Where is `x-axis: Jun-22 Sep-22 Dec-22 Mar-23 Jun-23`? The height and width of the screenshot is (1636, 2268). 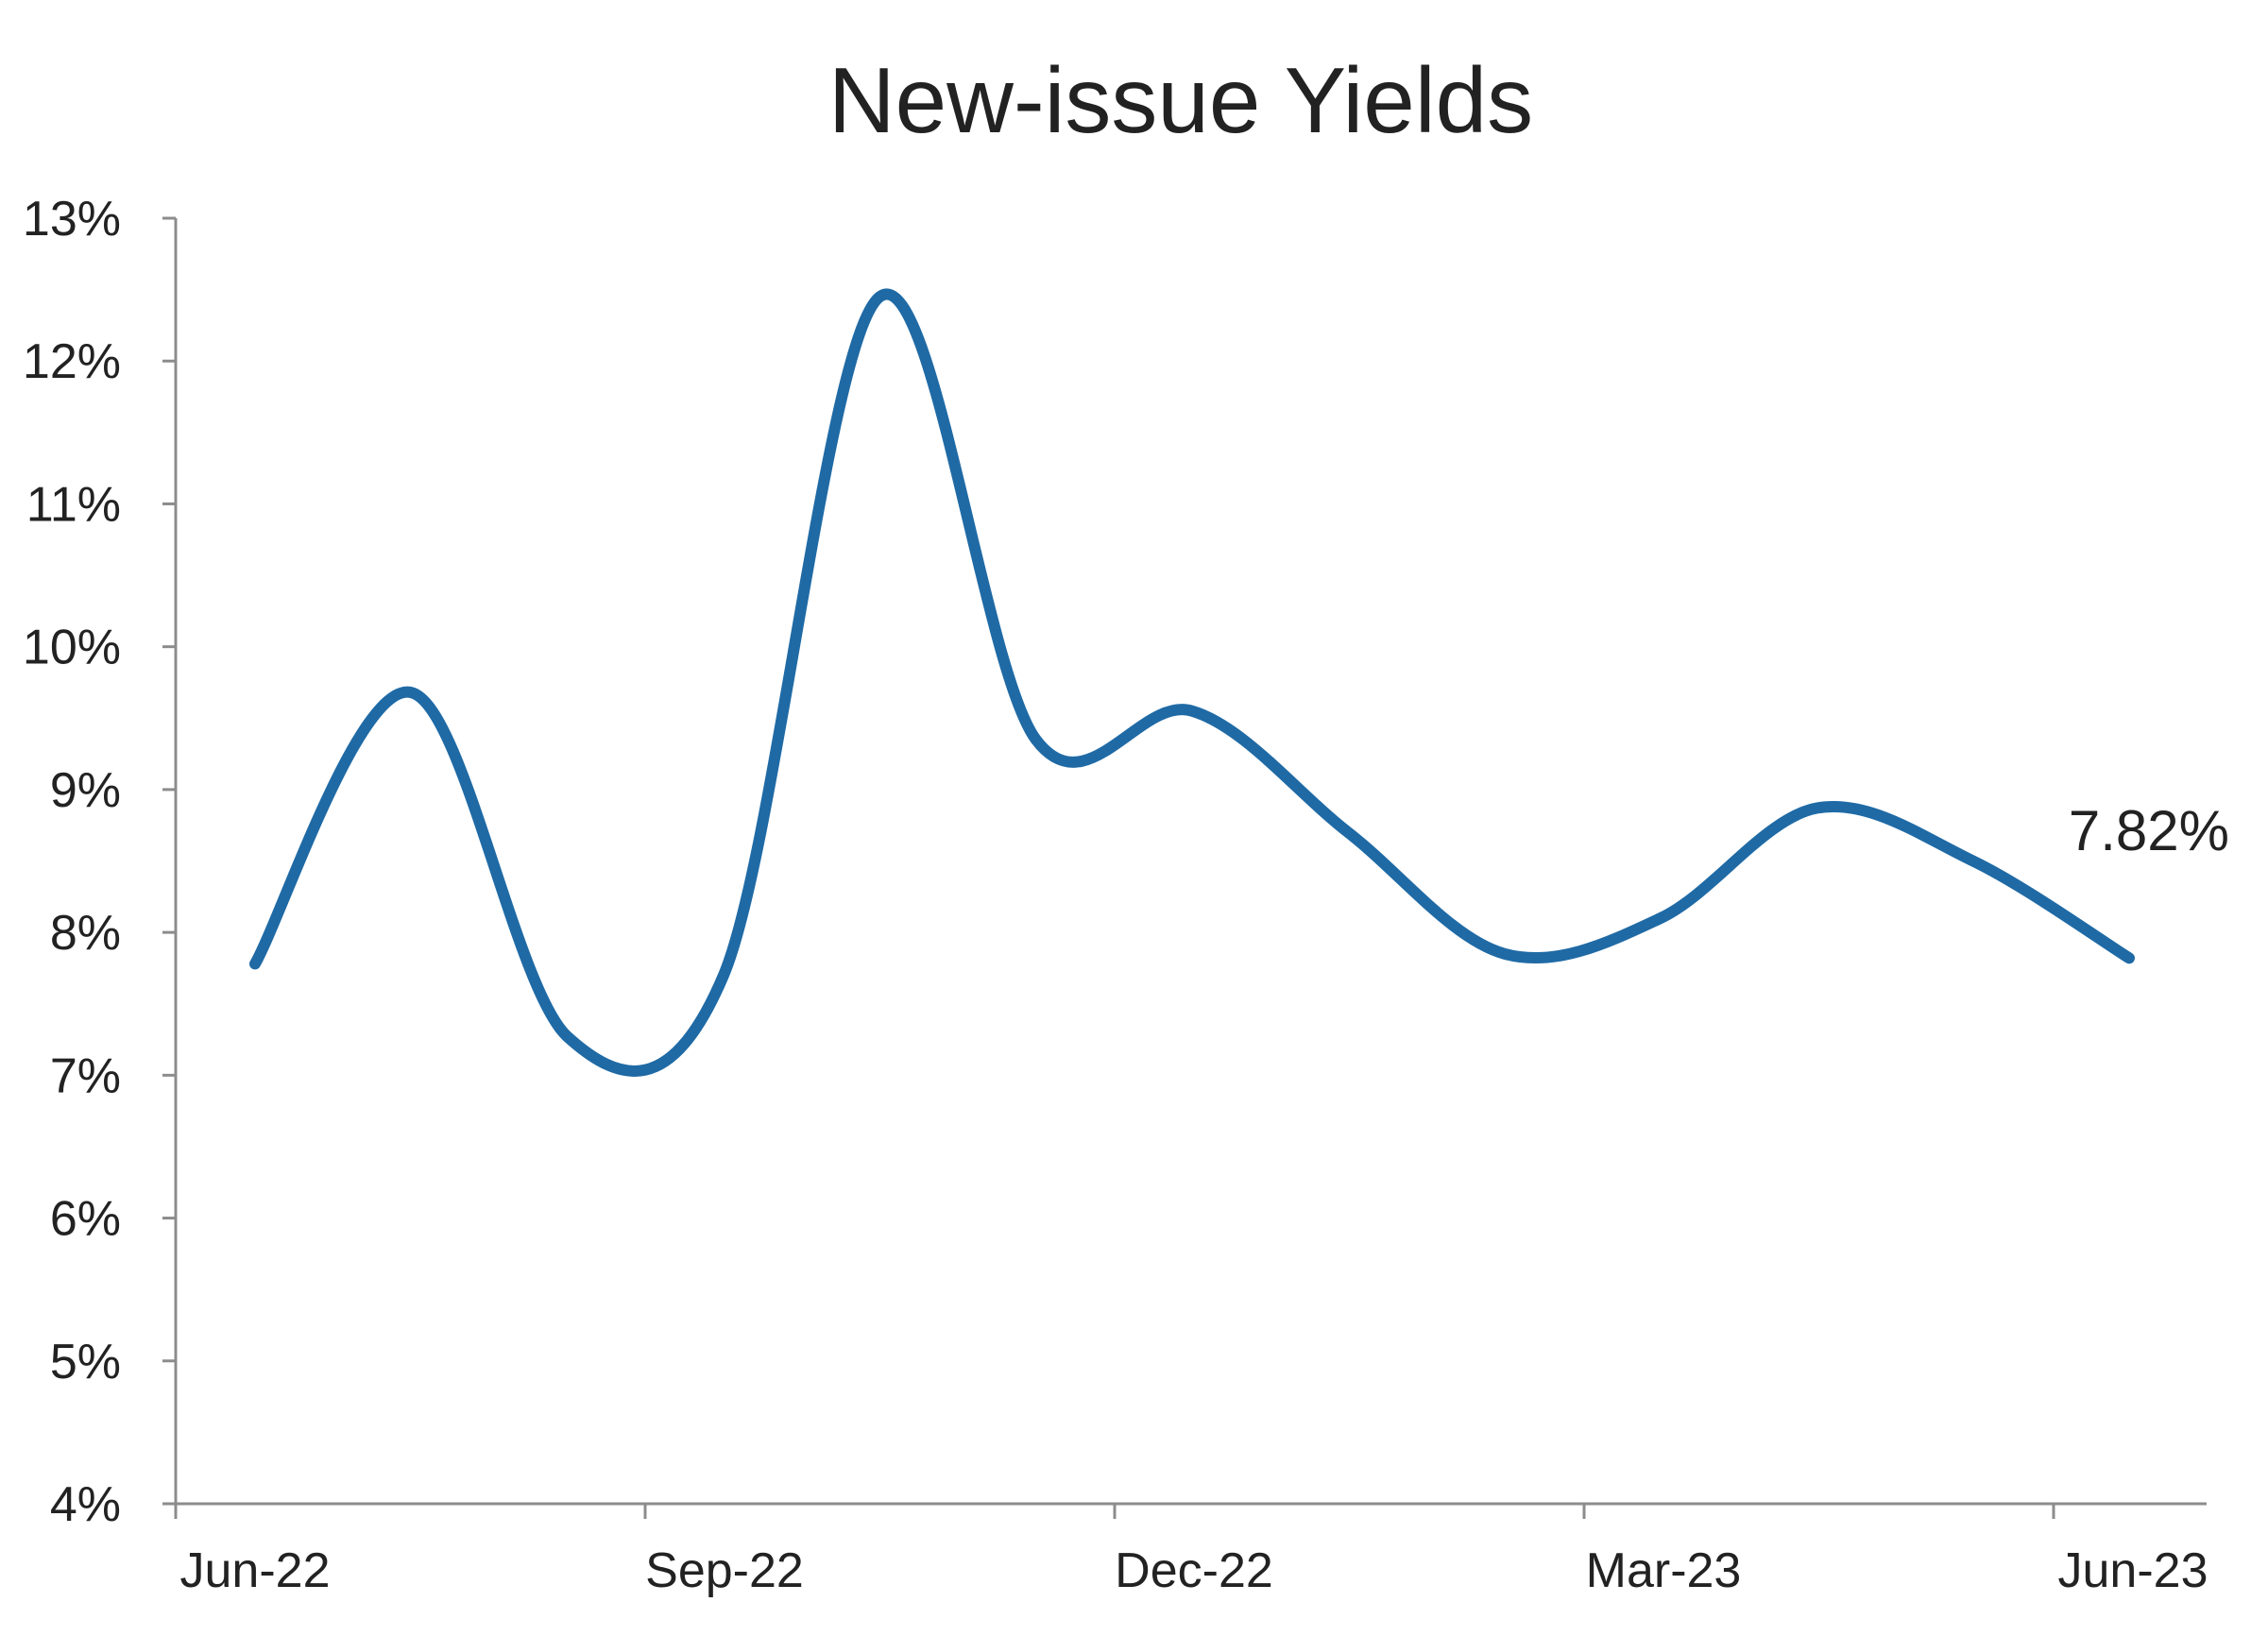
x-axis: Jun-22 Sep-22 Dec-22 Mar-23 Jun-23 is located at coordinates (1191, 1550).